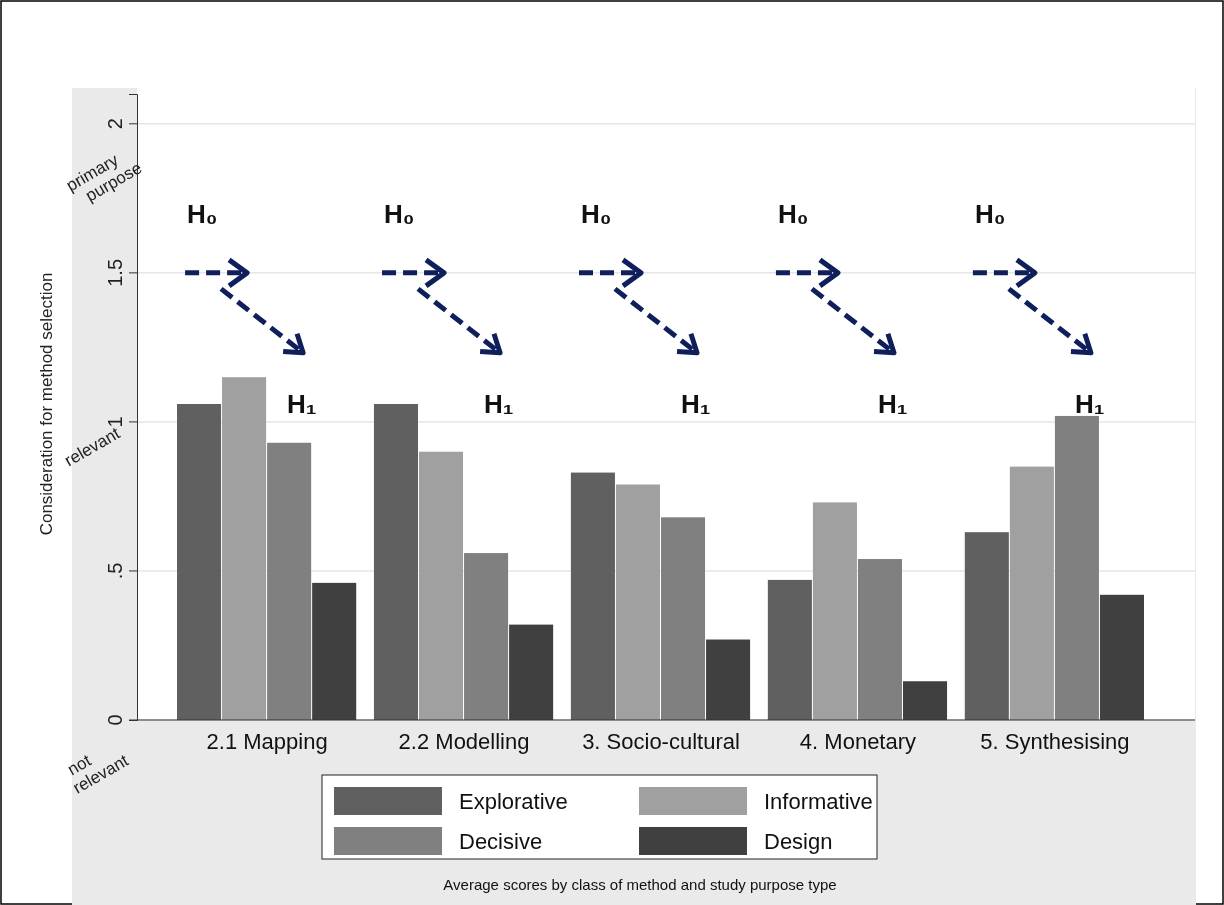  What do you see at coordinates (115, 422) in the screenshot?
I see `y-tick-label: 1` at bounding box center [115, 422].